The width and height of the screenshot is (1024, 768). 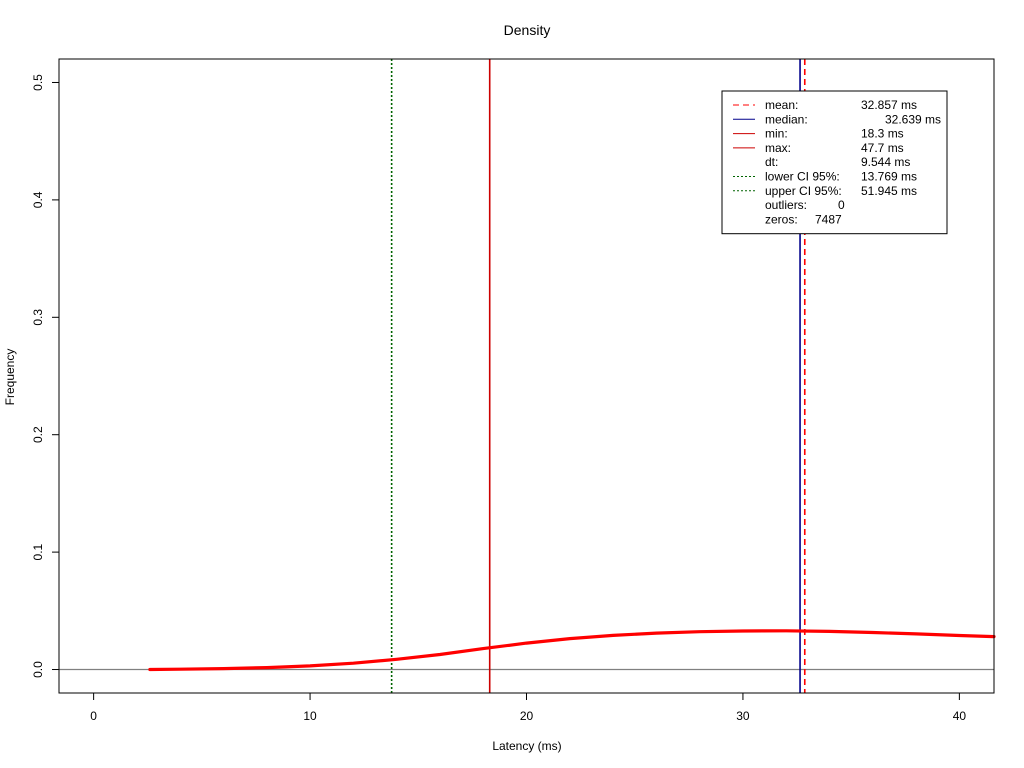 What do you see at coordinates (527, 716) in the screenshot?
I see `x-tick-label: 20` at bounding box center [527, 716].